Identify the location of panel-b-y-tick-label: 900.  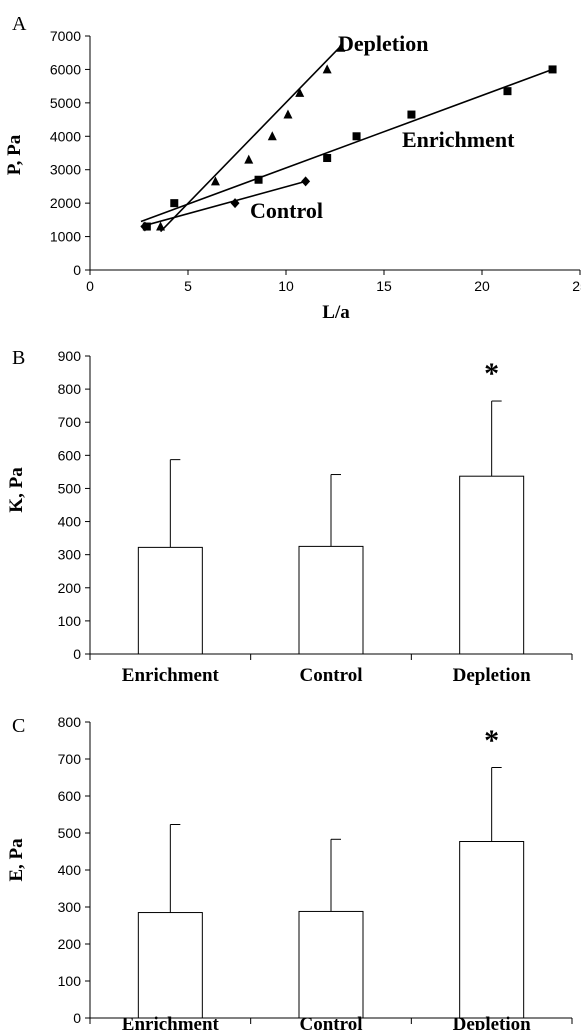
(70, 356).